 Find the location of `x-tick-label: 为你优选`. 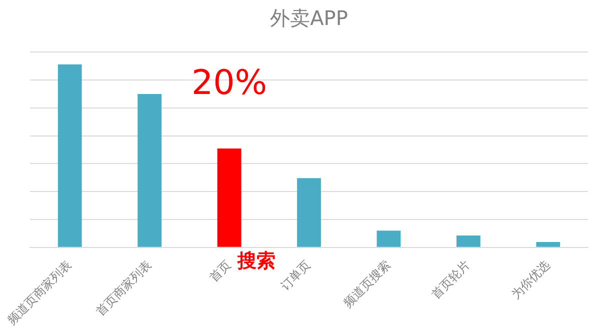

x-tick-label: 为你优选 is located at coordinates (530, 280).